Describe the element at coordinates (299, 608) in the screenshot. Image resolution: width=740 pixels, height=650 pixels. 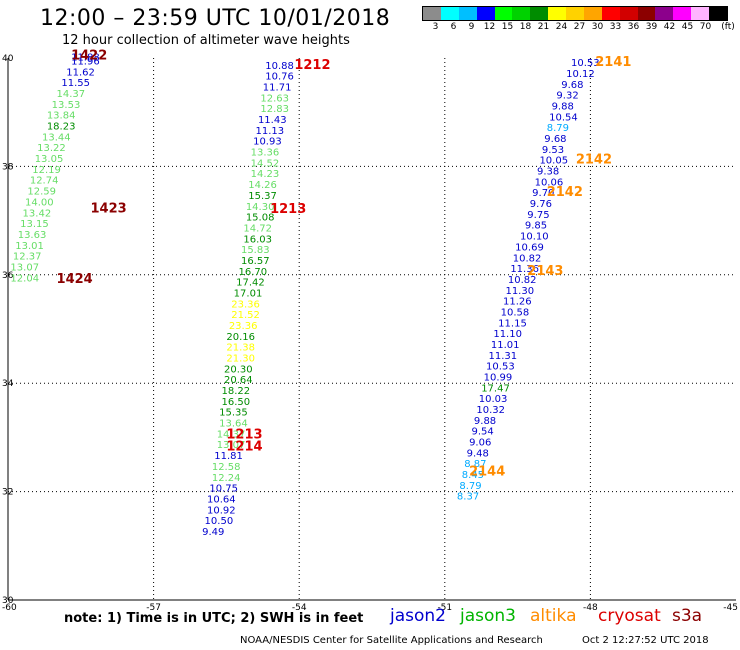
I see `longitude-tick-label: -54` at that location.